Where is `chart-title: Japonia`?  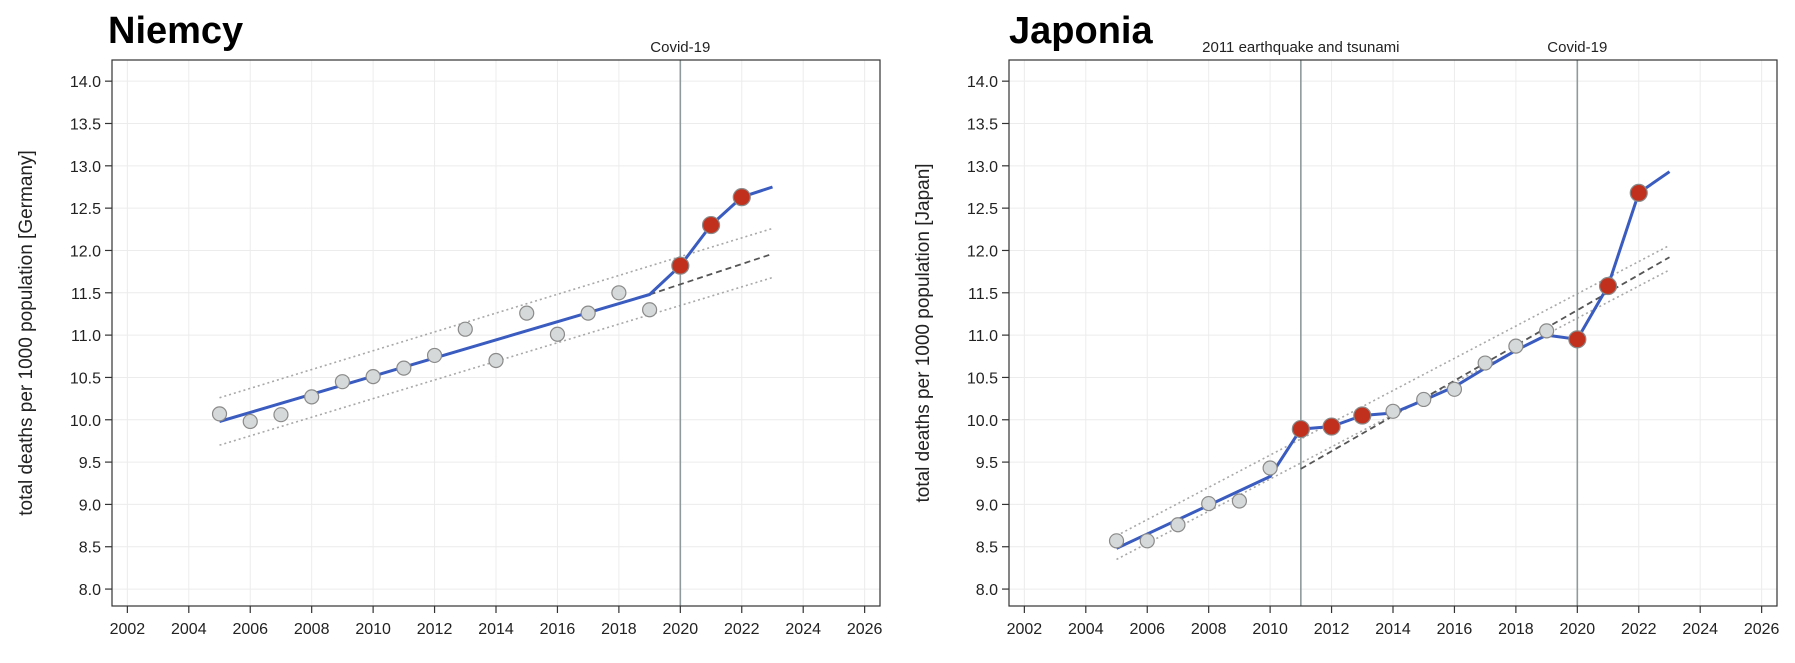 chart-title: Japonia is located at coordinates (1081, 31).